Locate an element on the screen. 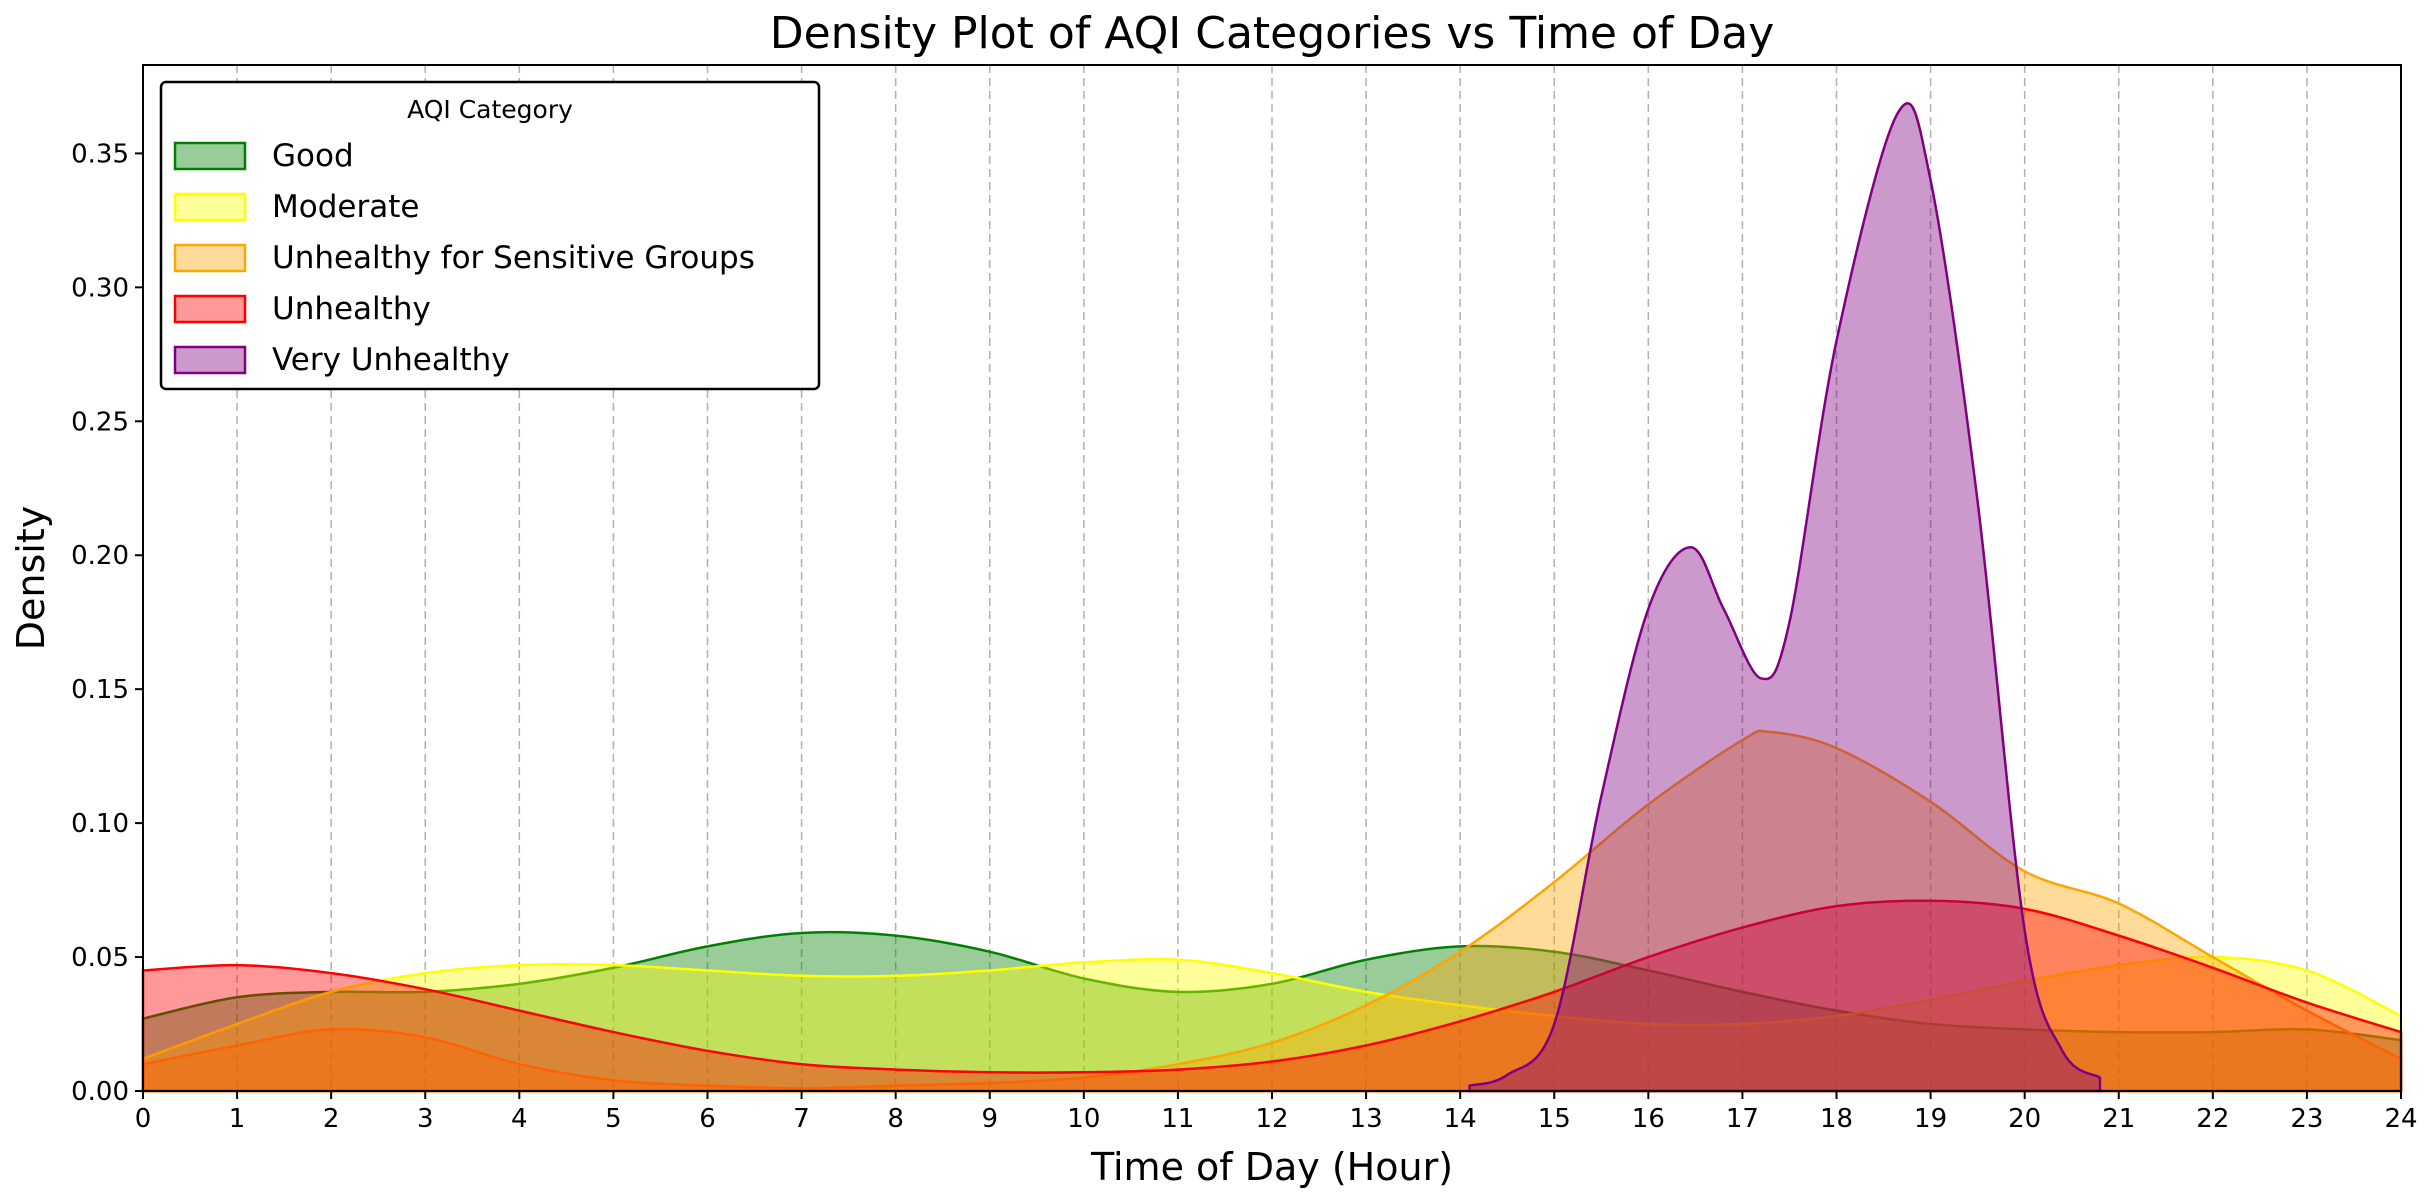  x-tick-label: 19 is located at coordinates (1930, 1119).